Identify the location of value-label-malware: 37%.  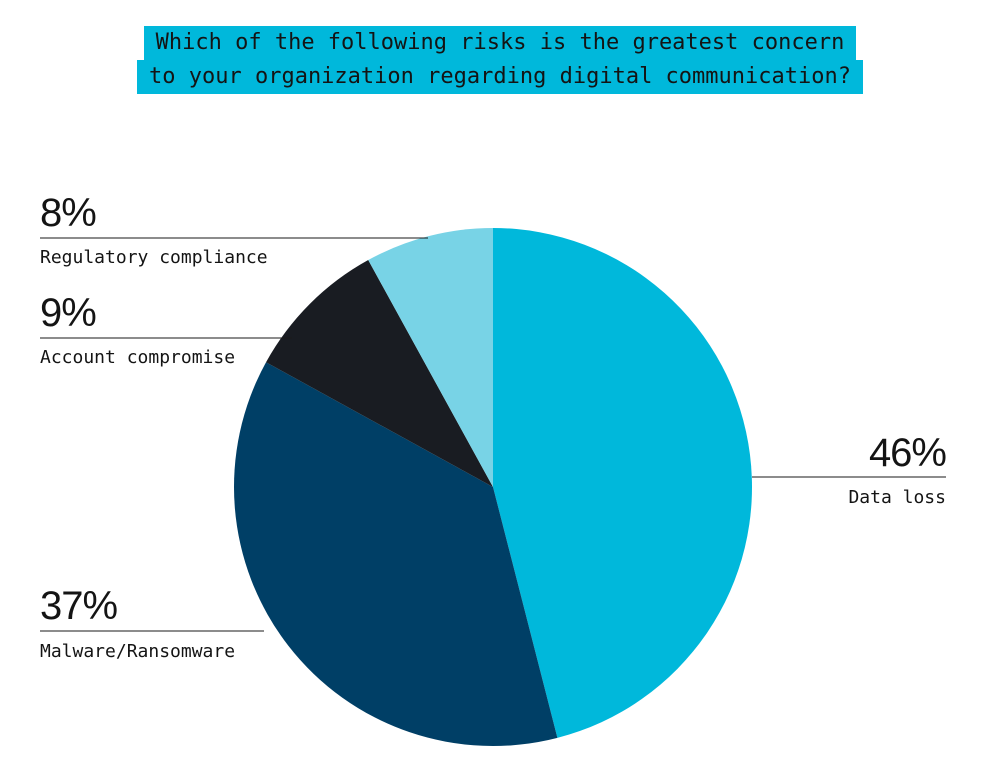
(78, 606).